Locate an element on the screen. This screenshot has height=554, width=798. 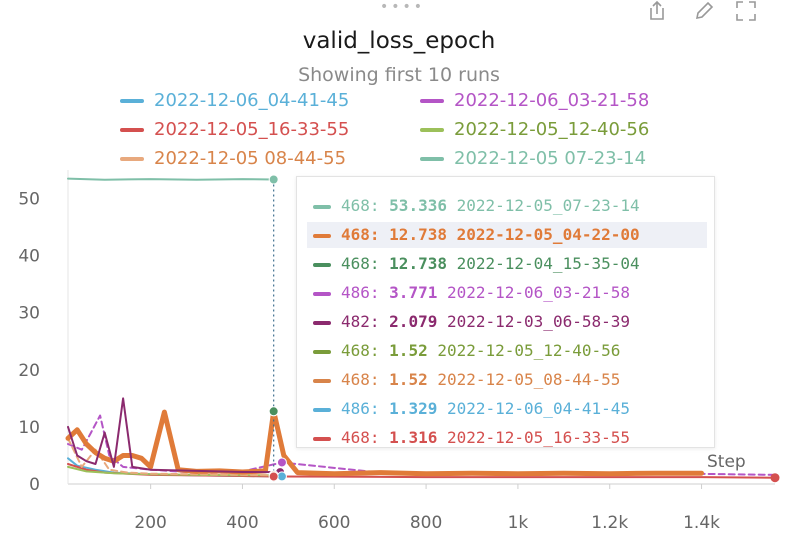
x-tick-label: 1.2k is located at coordinates (609, 523).